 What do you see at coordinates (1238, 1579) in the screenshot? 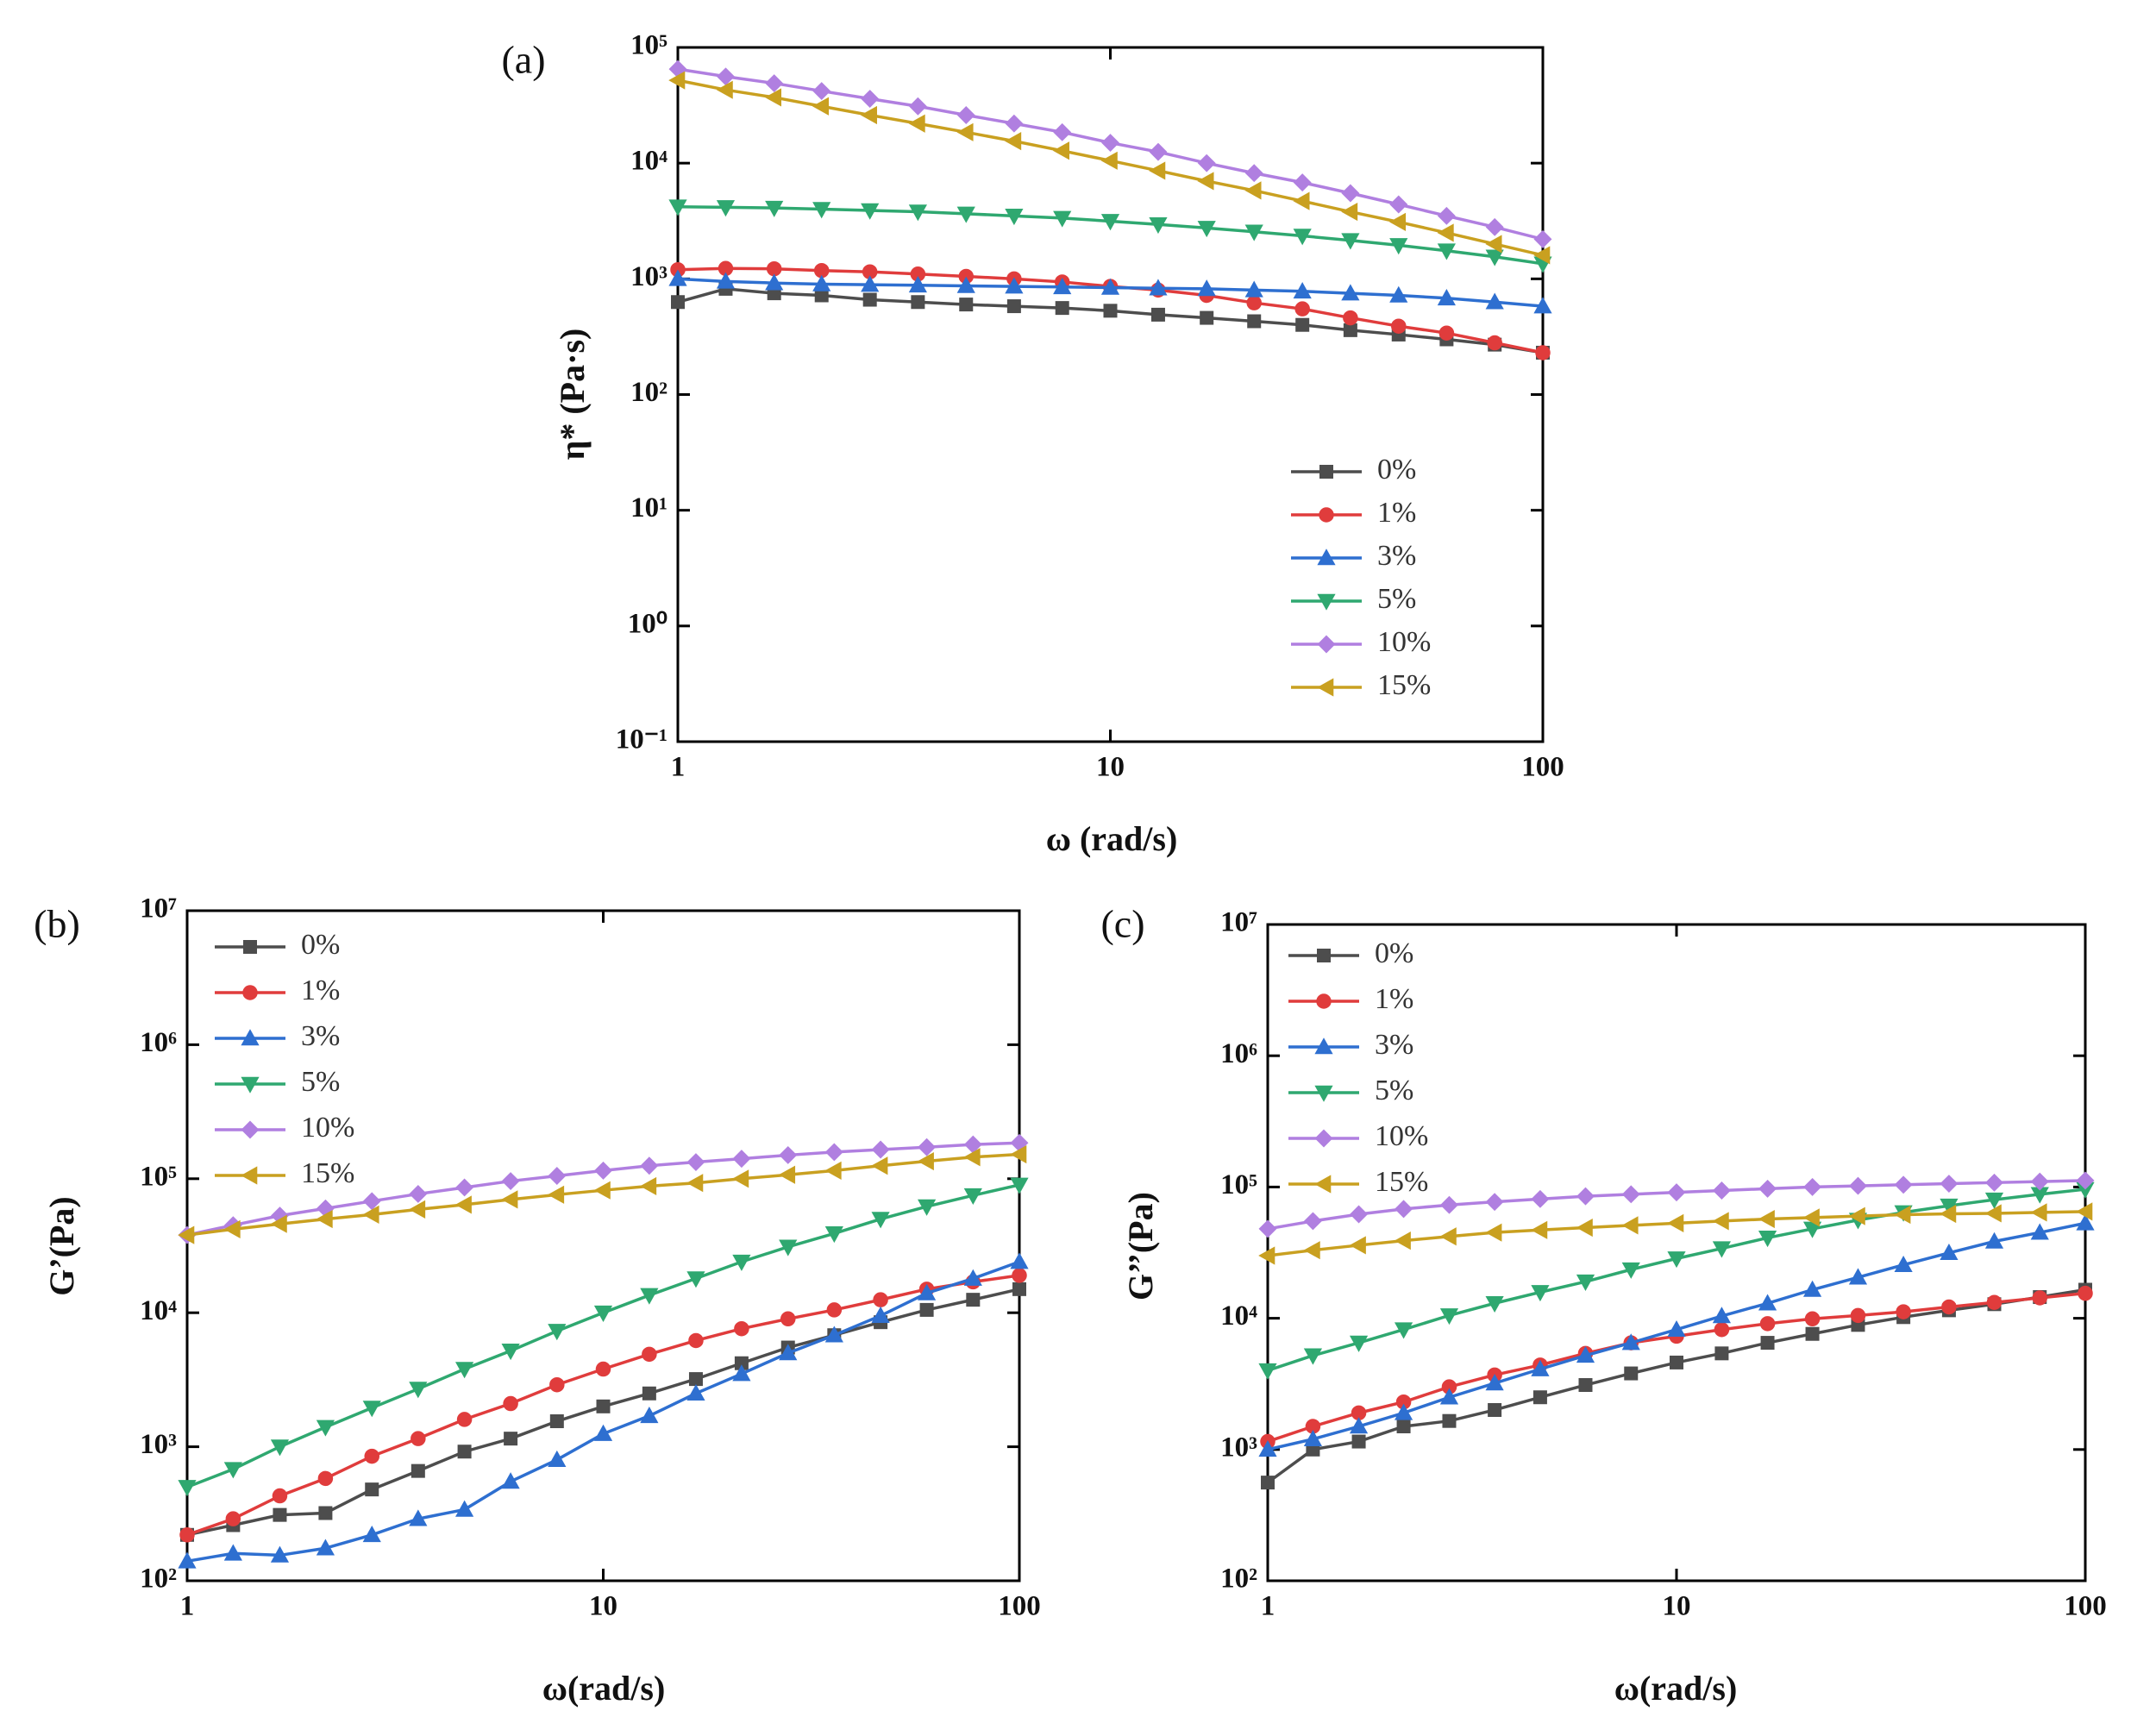
I see `y-tick-label: 10²` at bounding box center [1238, 1579].